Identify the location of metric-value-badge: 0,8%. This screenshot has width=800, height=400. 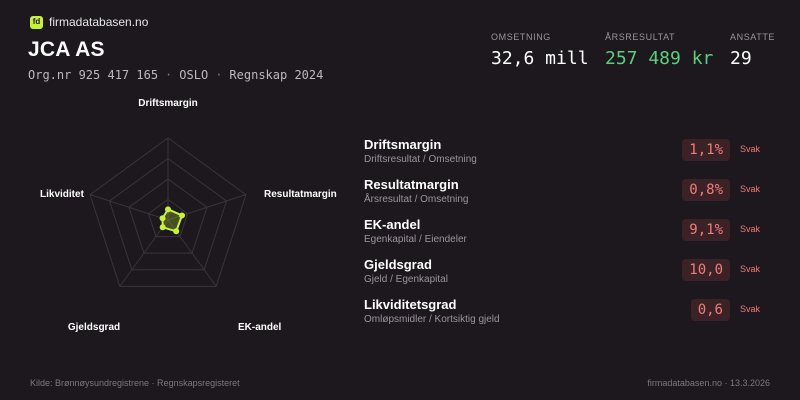
(706, 190).